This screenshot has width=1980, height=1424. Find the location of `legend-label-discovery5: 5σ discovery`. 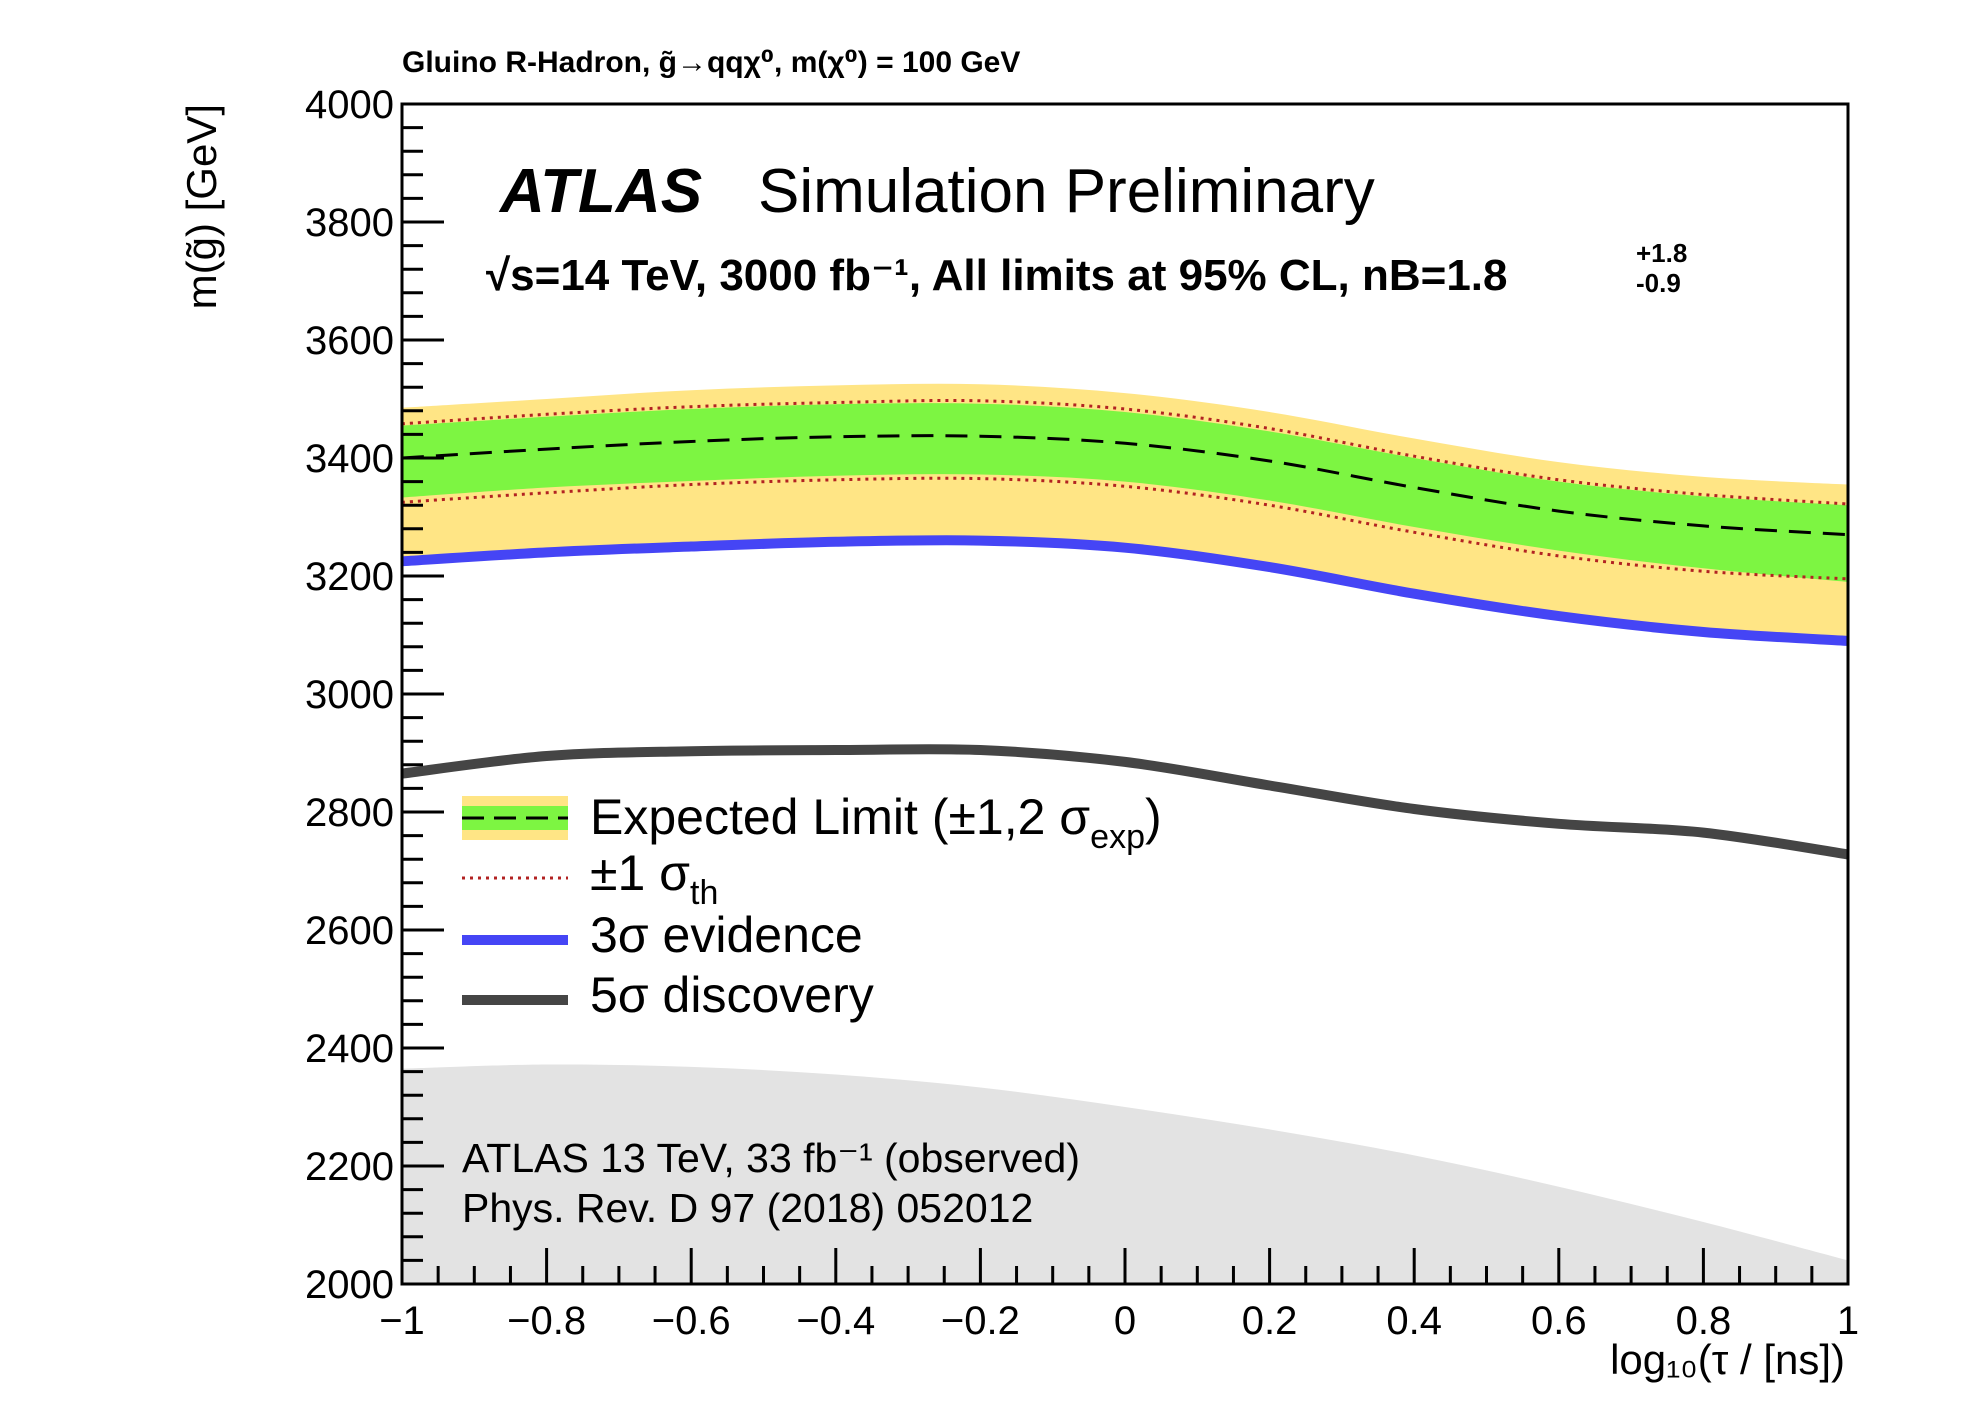

legend-label-discovery5: 5σ discovery is located at coordinates (732, 995).